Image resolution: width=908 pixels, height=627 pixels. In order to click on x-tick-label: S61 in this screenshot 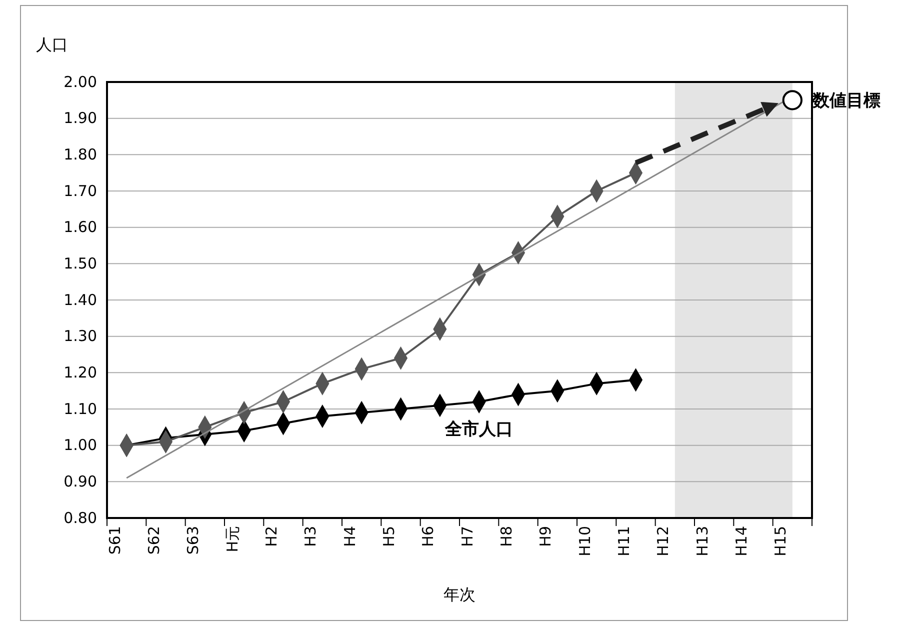, I will do `click(115, 540)`.